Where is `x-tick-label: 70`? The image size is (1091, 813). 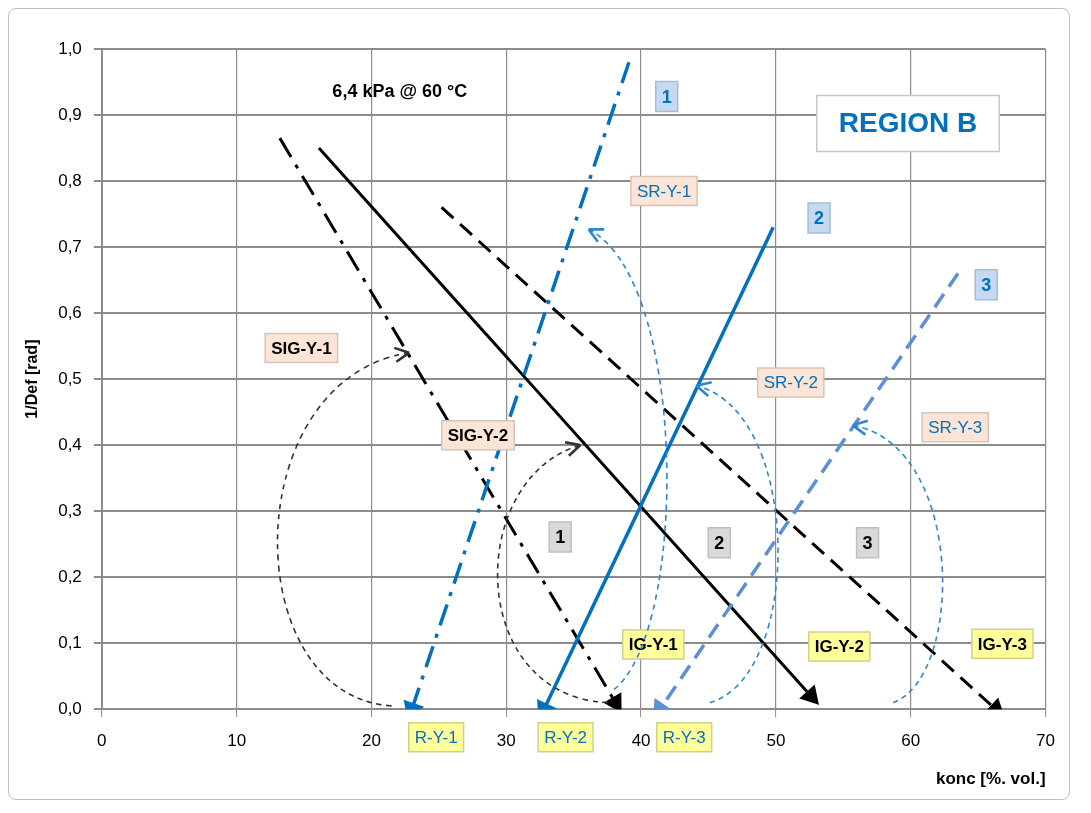
x-tick-label: 70 is located at coordinates (1046, 741).